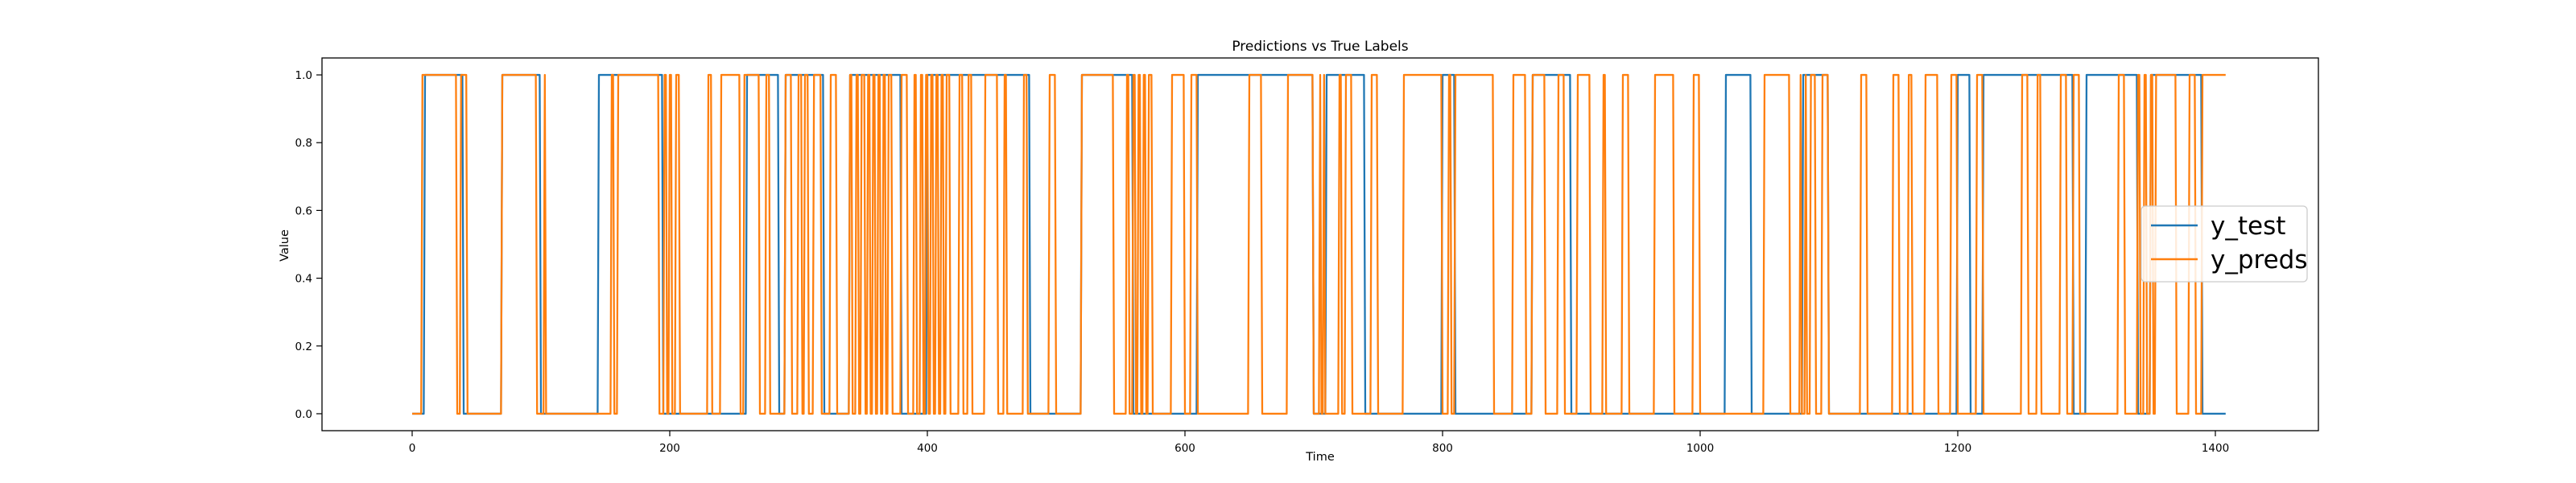 The image size is (2576, 483). What do you see at coordinates (303, 414) in the screenshot?
I see `y-tick-label: 0.0` at bounding box center [303, 414].